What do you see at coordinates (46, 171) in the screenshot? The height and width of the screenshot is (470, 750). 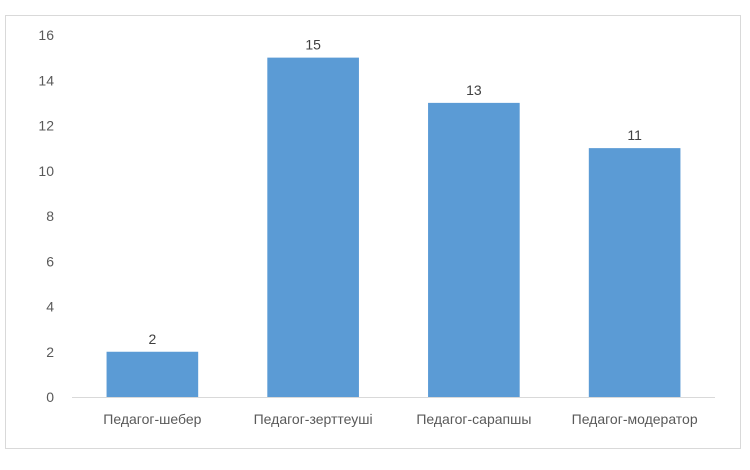 I see `y-tick-label: 10` at bounding box center [46, 171].